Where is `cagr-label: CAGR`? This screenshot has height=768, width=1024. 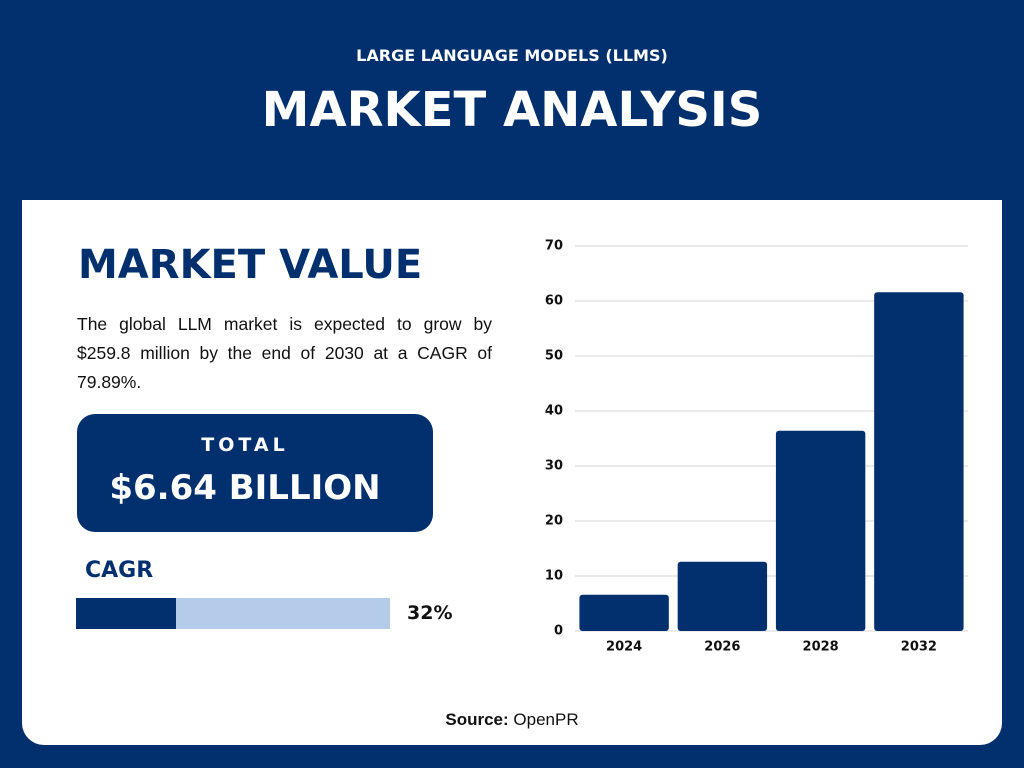 cagr-label: CAGR is located at coordinates (119, 570).